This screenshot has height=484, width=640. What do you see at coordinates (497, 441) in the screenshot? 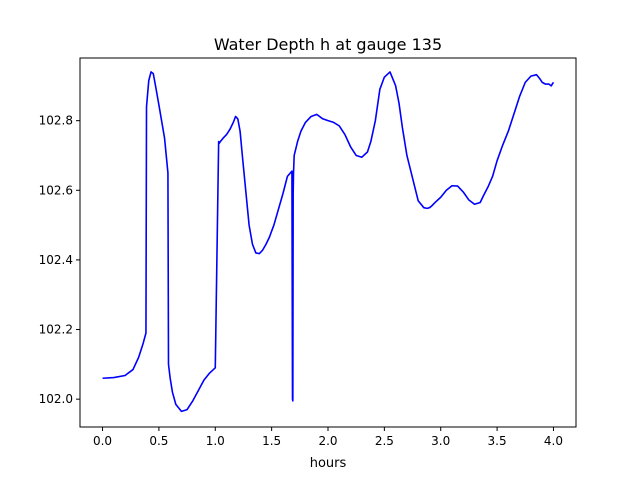
I see `x-tick-label: 3.5` at bounding box center [497, 441].